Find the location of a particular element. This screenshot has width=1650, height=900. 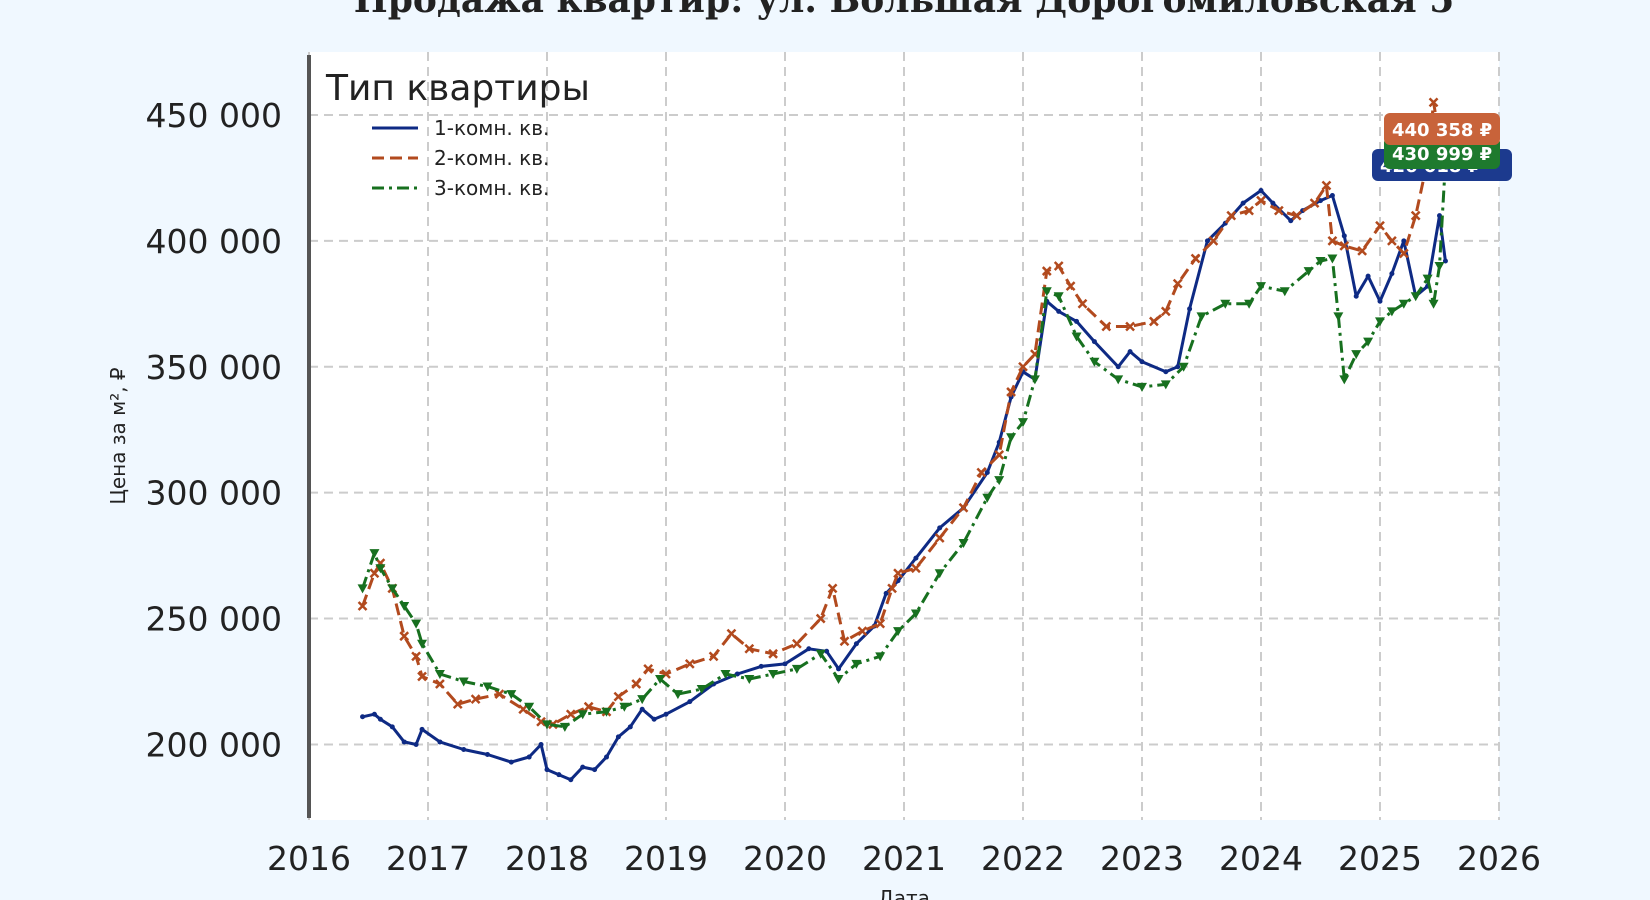

y-tick-1: 250 000 is located at coordinates (214, 619).